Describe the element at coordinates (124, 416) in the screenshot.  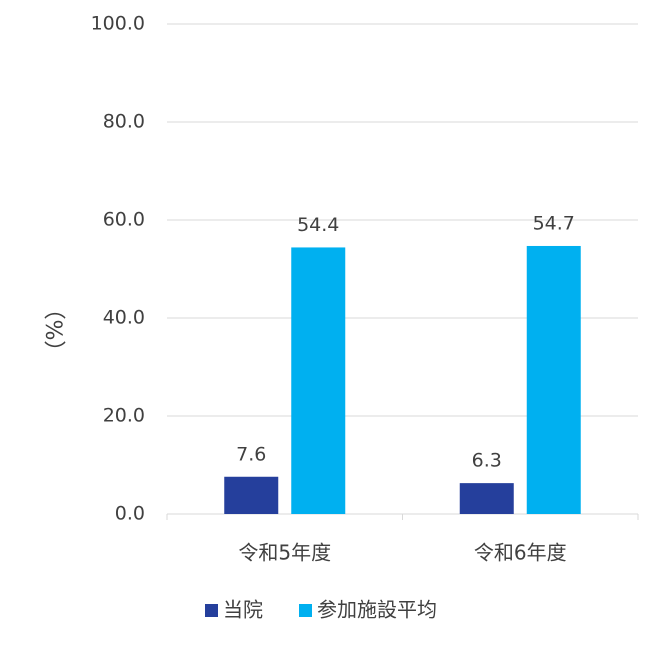
I see `y-tick-label: 20.0` at that location.